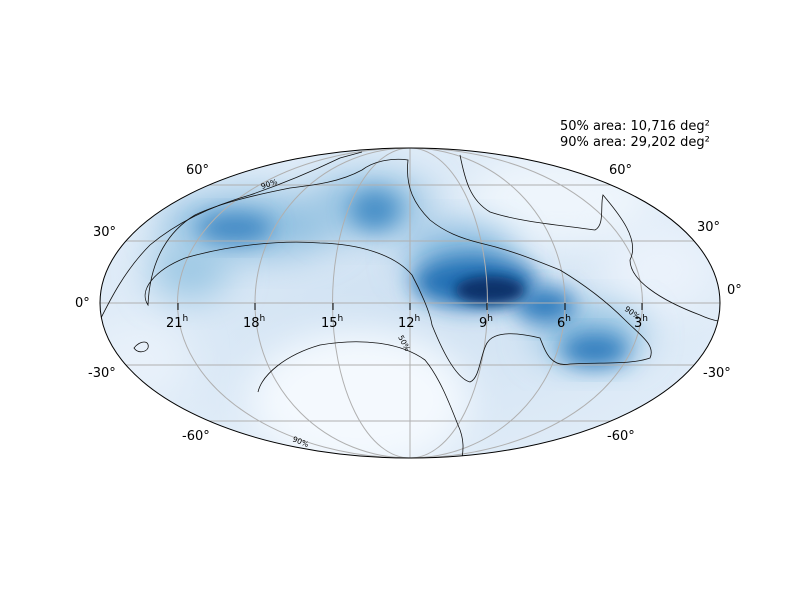 The image size is (800, 600). What do you see at coordinates (254, 322) in the screenshot?
I see `ra-label: 18h` at bounding box center [254, 322].